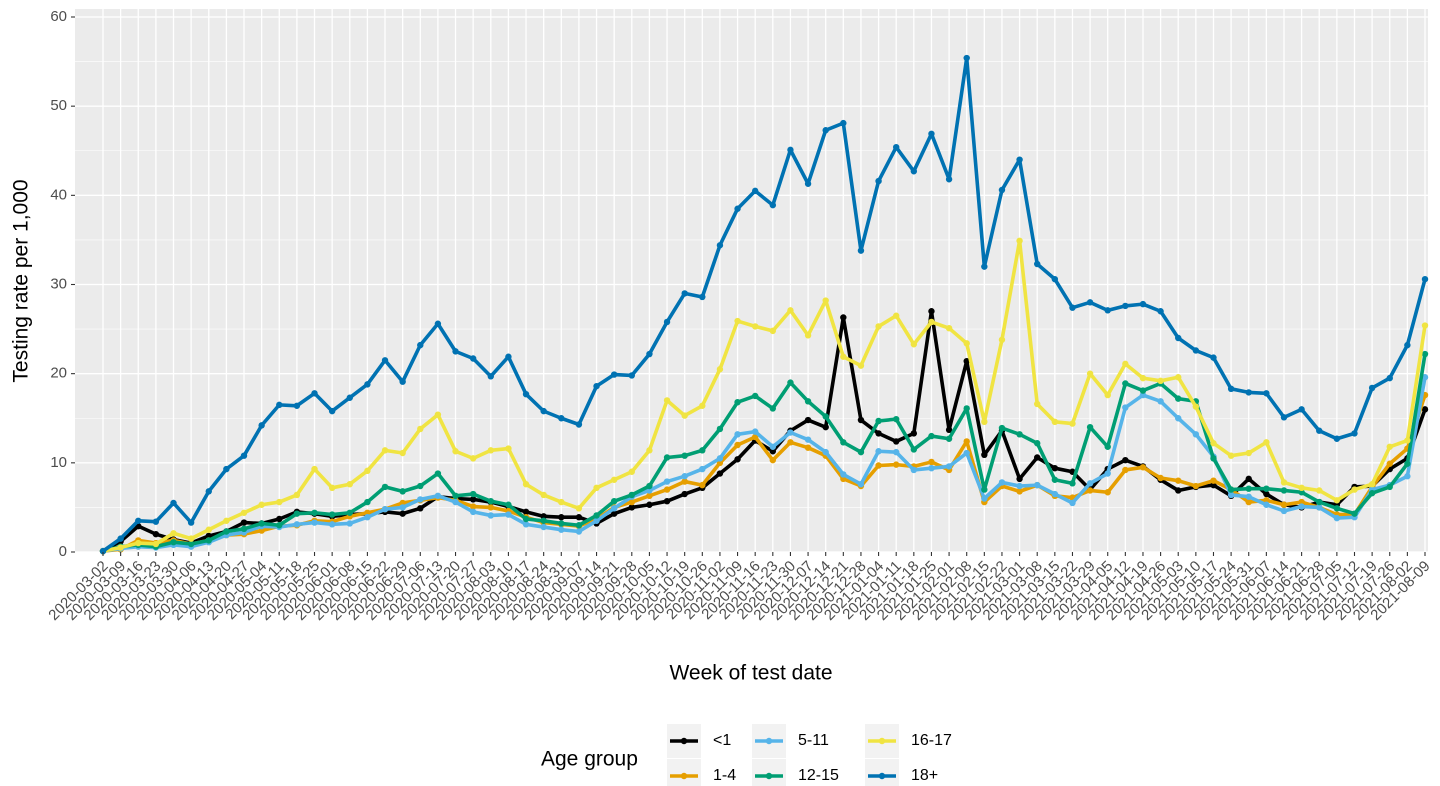  What do you see at coordinates (924, 775) in the screenshot?
I see `legend-label: 18+` at bounding box center [924, 775].